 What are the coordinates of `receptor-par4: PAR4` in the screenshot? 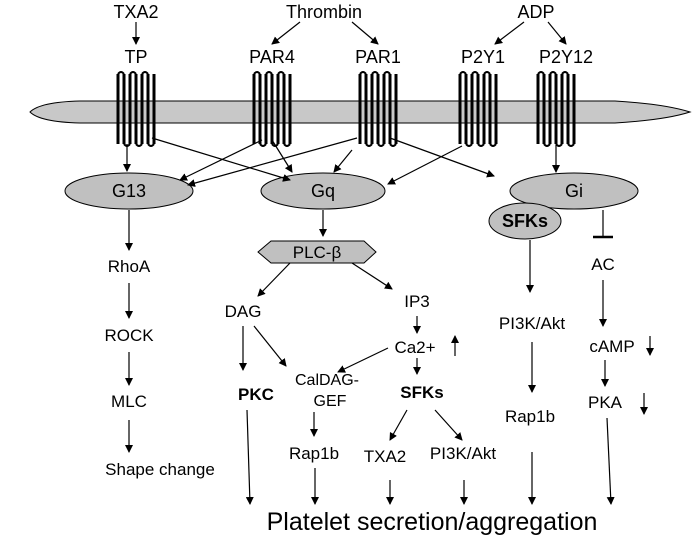 It's located at (272, 57).